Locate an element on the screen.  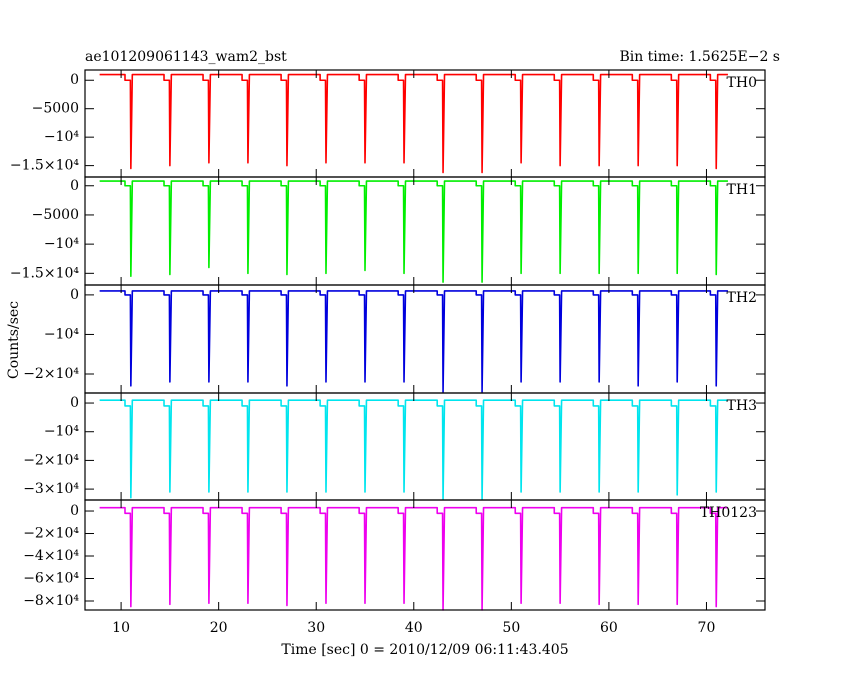
x-tick-label: 30 is located at coordinates (316, 628).